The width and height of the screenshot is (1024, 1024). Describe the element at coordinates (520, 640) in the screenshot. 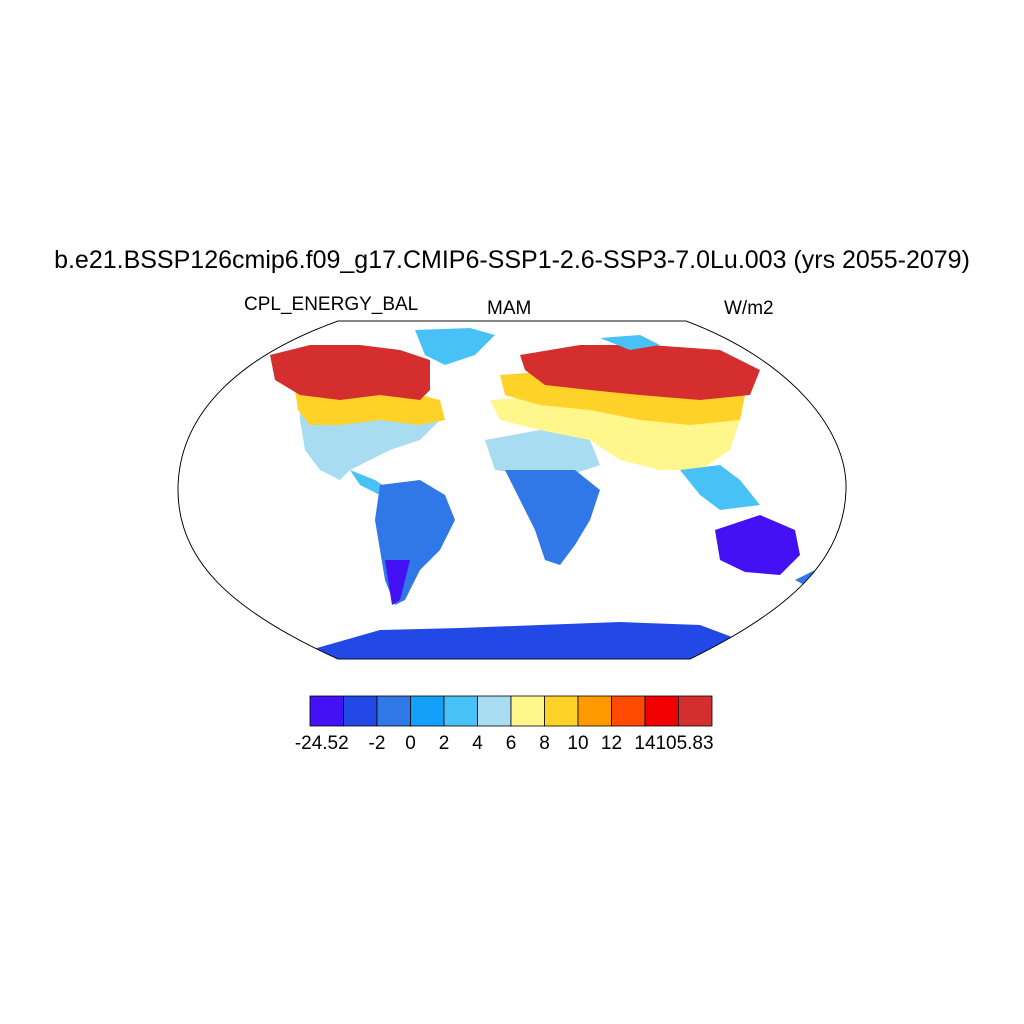

I see `antarctica` at that location.